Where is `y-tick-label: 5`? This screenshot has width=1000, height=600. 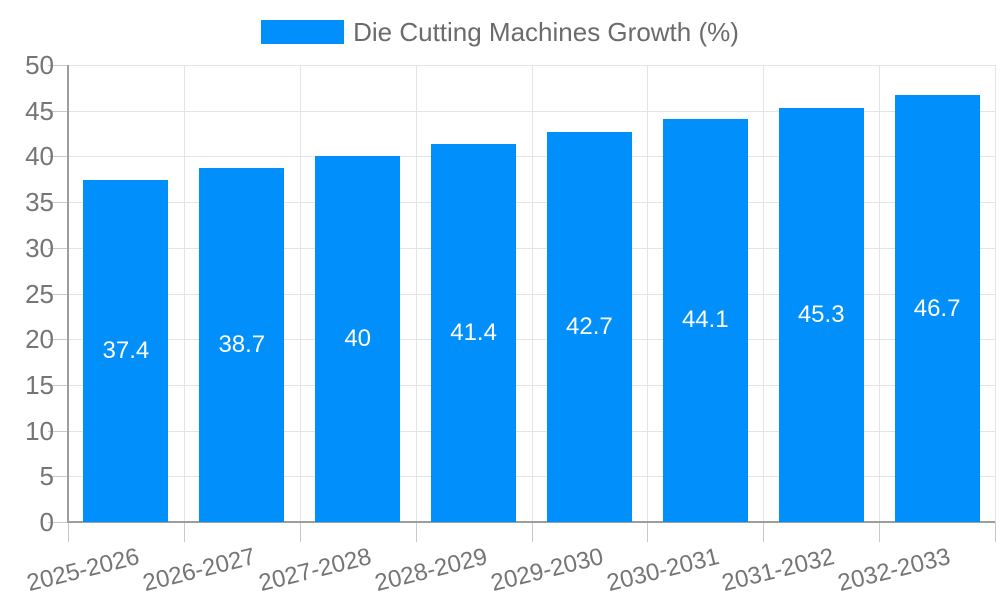
y-tick-label: 5 is located at coordinates (46, 476).